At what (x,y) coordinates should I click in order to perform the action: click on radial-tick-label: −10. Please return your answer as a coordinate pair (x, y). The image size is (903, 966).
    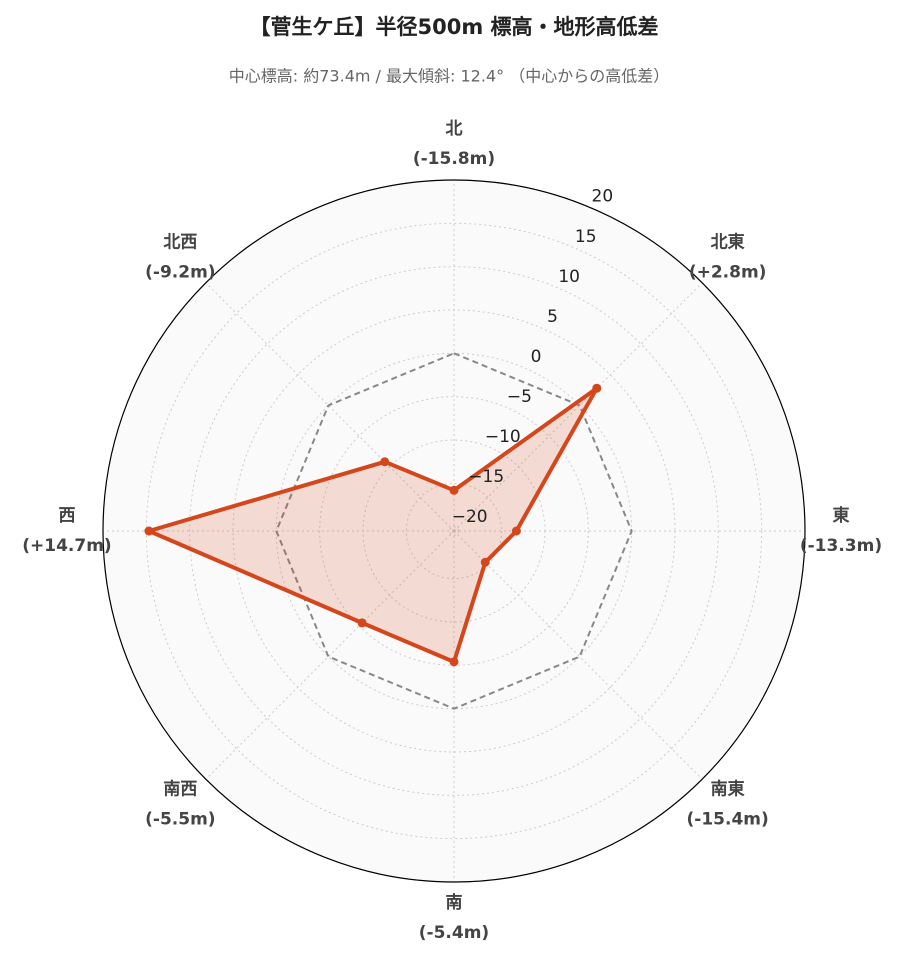
    Looking at the image, I should click on (503, 437).